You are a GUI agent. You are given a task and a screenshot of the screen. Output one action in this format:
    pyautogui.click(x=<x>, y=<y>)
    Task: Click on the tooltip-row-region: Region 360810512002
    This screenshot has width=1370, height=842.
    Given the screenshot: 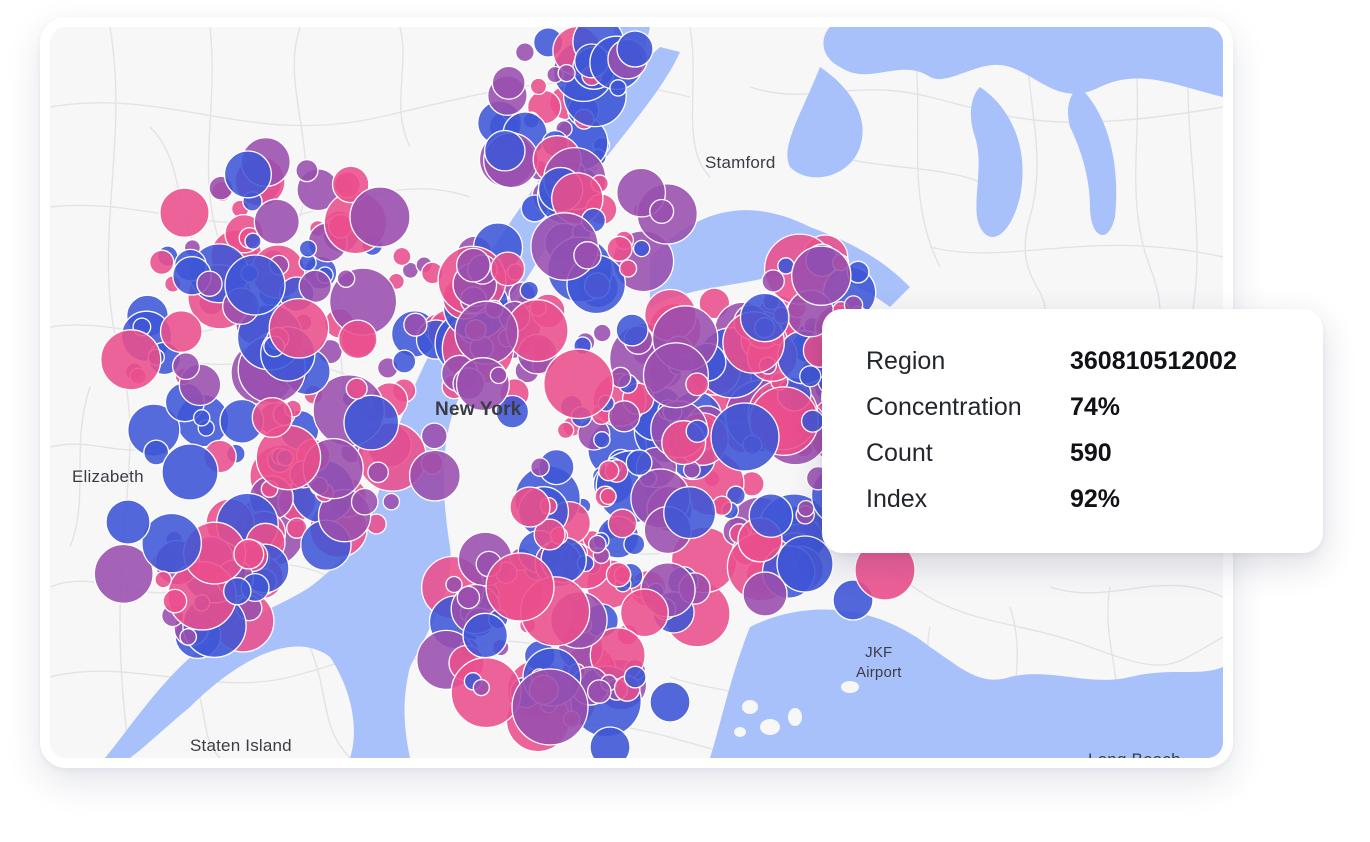 What is the action you would take?
    pyautogui.click(x=1086, y=363)
    